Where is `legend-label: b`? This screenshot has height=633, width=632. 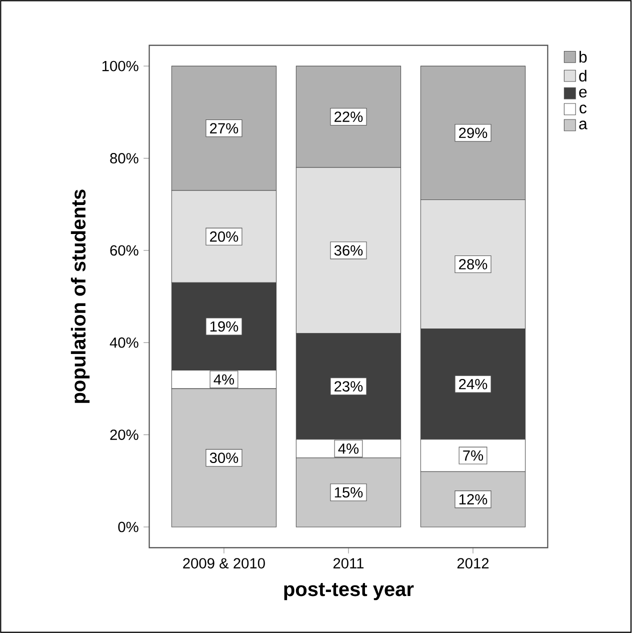 legend-label: b is located at coordinates (583, 56).